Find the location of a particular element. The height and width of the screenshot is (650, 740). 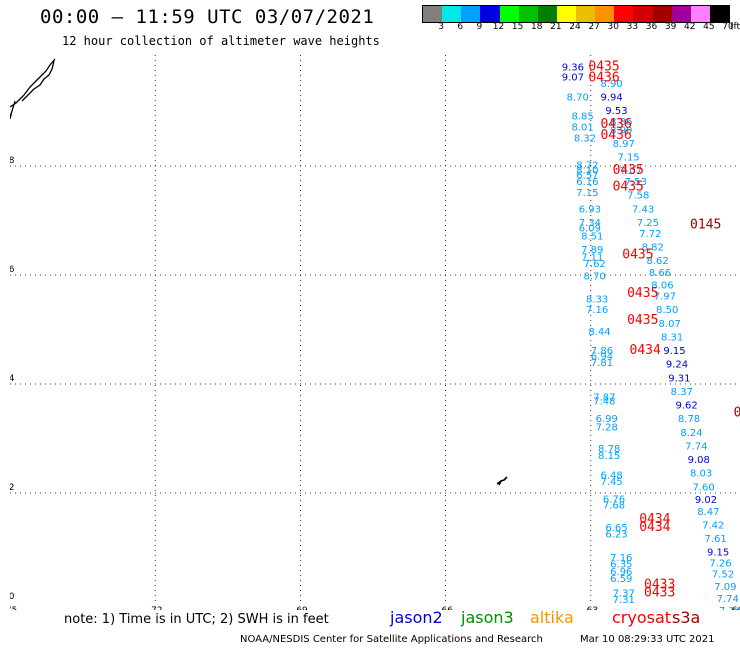

generated-timestamp: Mar 10 08:29:33 UTC 2021 is located at coordinates (647, 639).